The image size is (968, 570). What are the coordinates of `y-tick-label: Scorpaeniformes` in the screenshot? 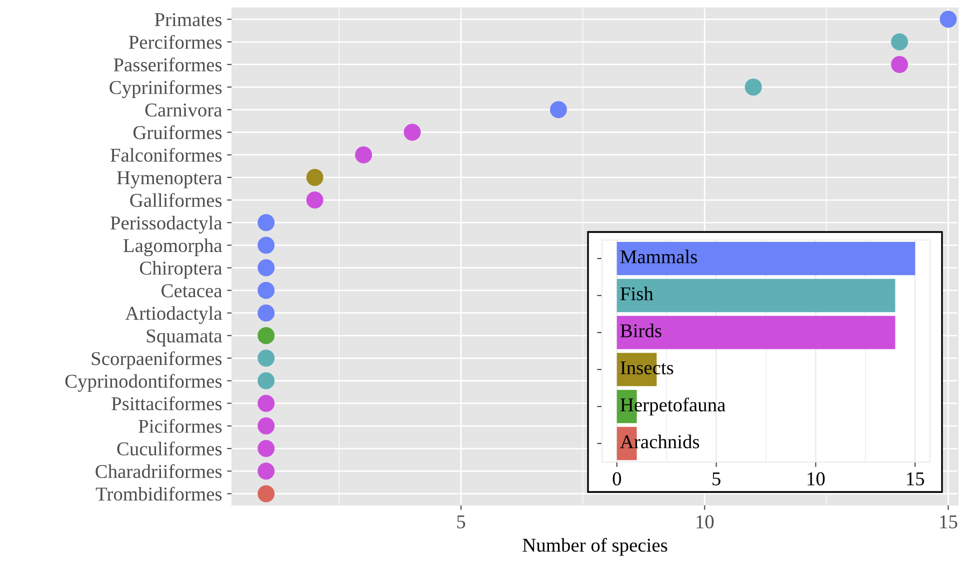 It's located at (157, 360).